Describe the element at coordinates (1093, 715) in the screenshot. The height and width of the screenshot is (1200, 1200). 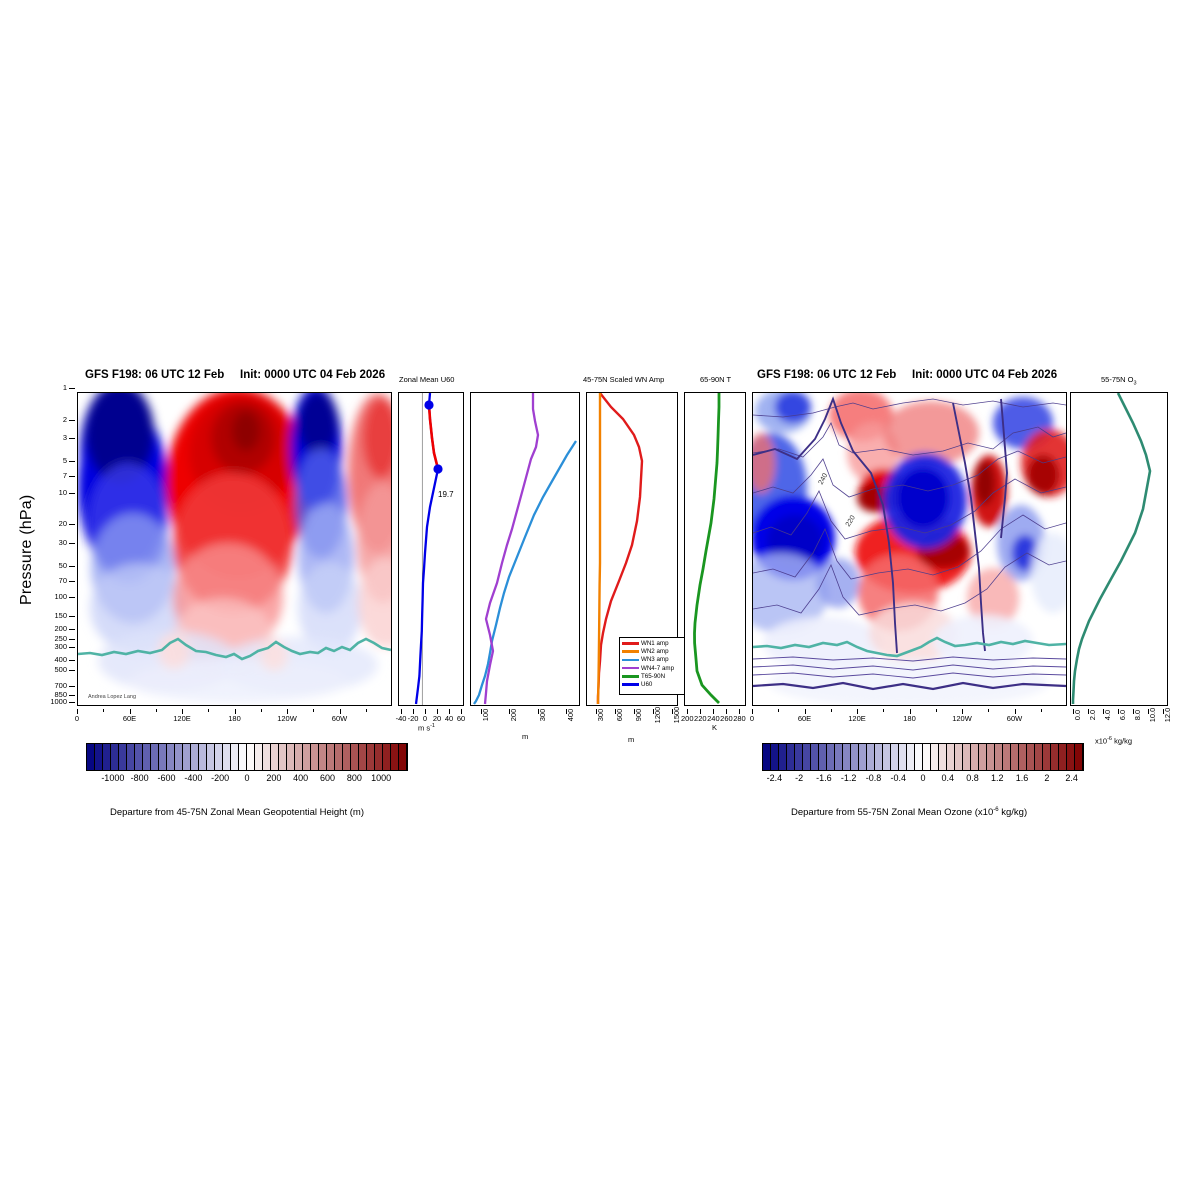
I see `x-tick-2.0: 2.0` at that location.